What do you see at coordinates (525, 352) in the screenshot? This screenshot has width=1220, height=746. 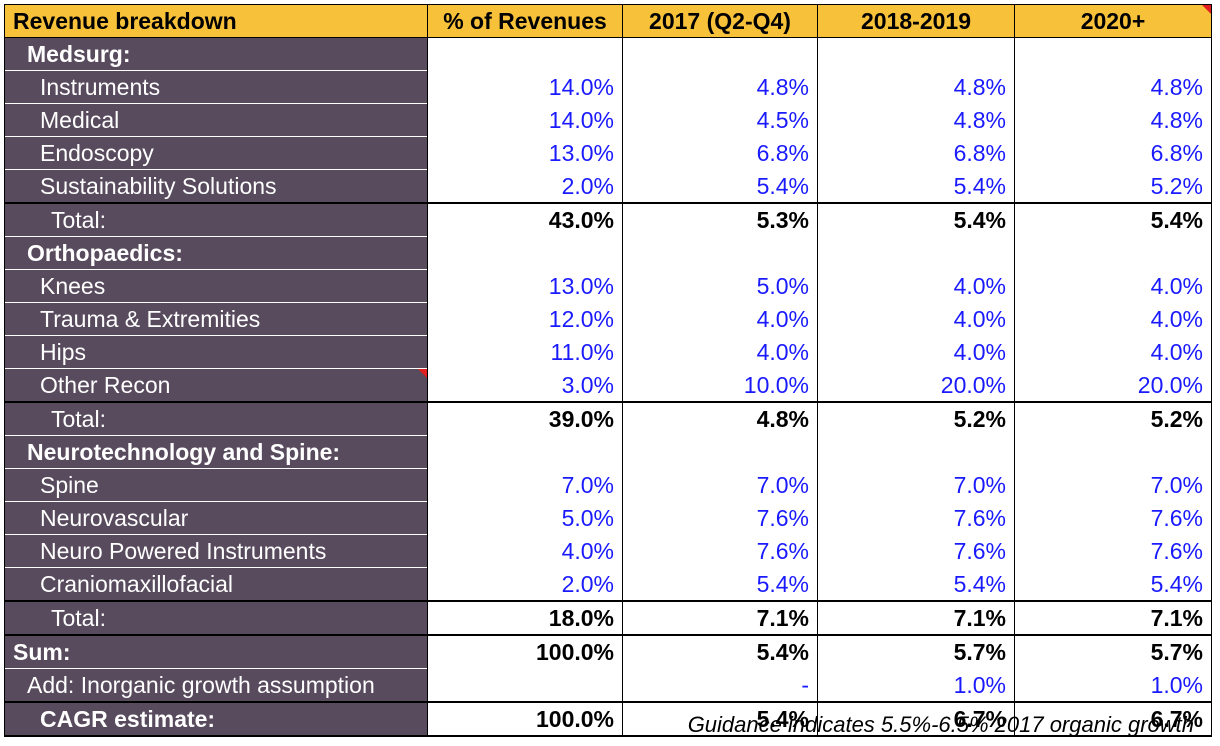 I see `cell: 11.0%` at bounding box center [525, 352].